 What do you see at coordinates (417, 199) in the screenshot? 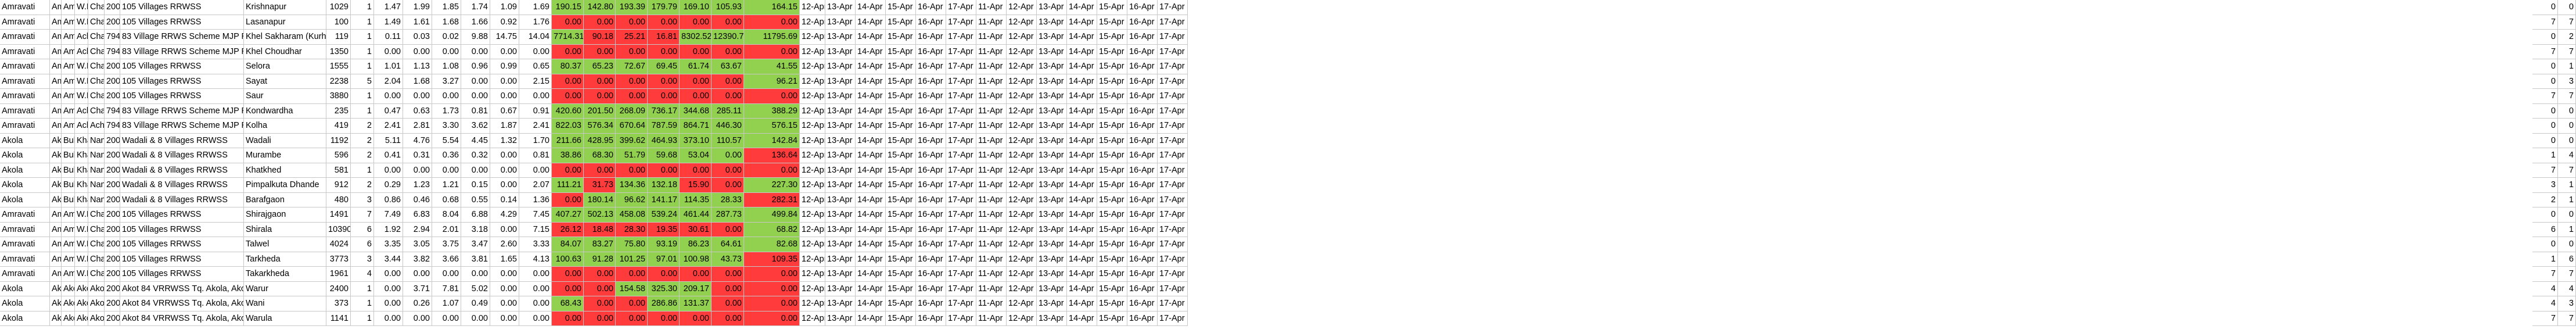
I see `table-cell: 0.46` at bounding box center [417, 199].